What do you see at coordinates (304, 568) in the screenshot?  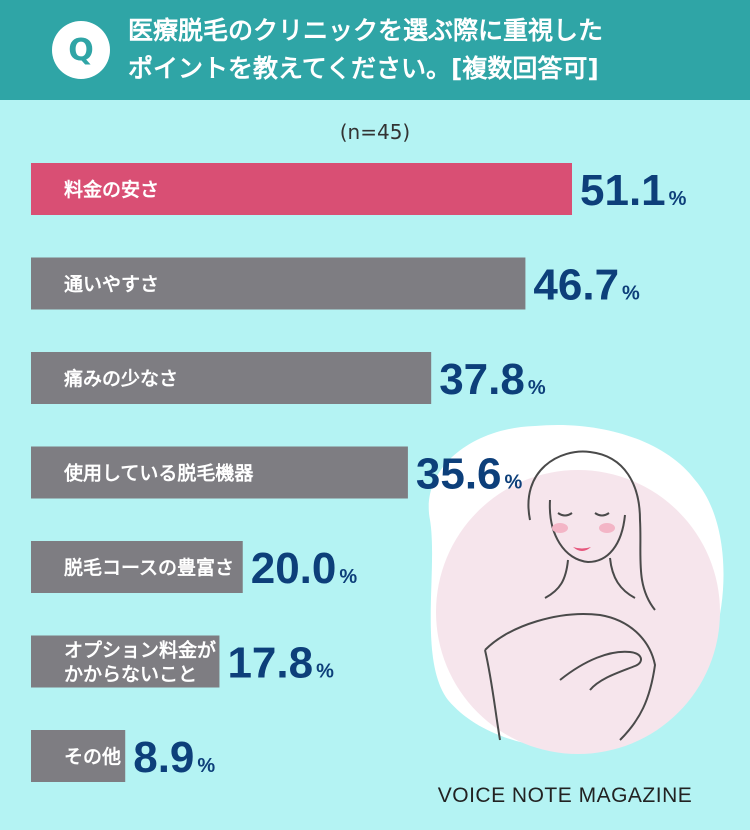 I see `value-label: 20.0%` at bounding box center [304, 568].